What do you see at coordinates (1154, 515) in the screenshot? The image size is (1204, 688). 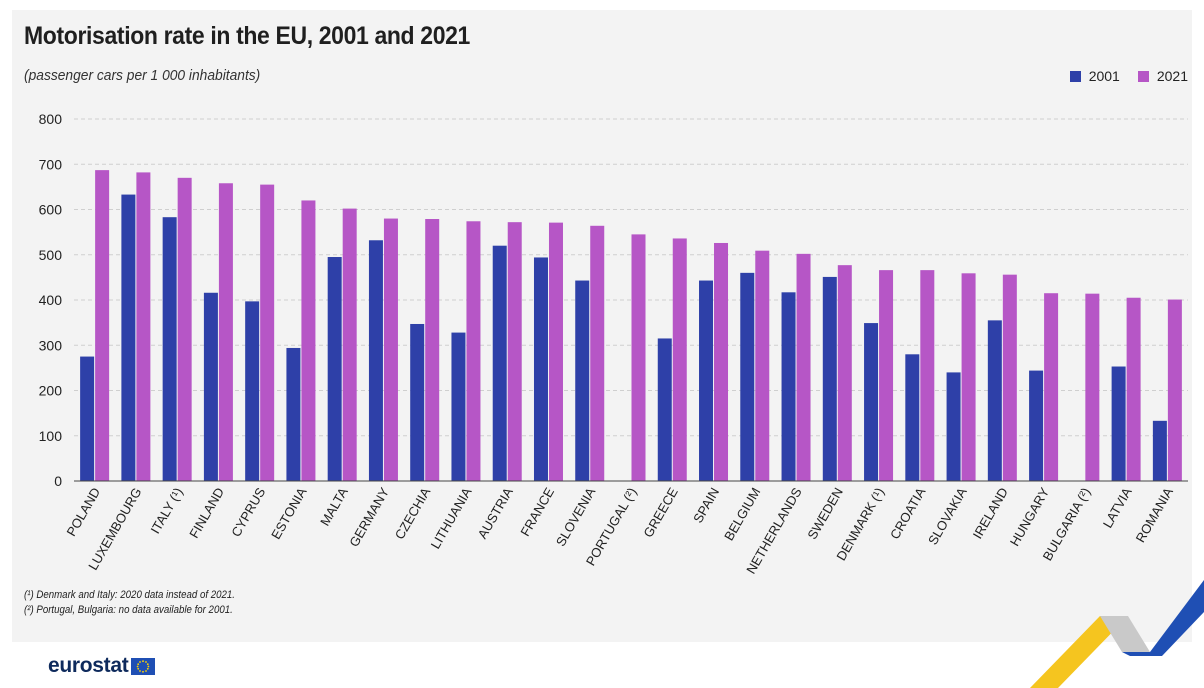 I see `x-tick-label: ROMANIA` at bounding box center [1154, 515].